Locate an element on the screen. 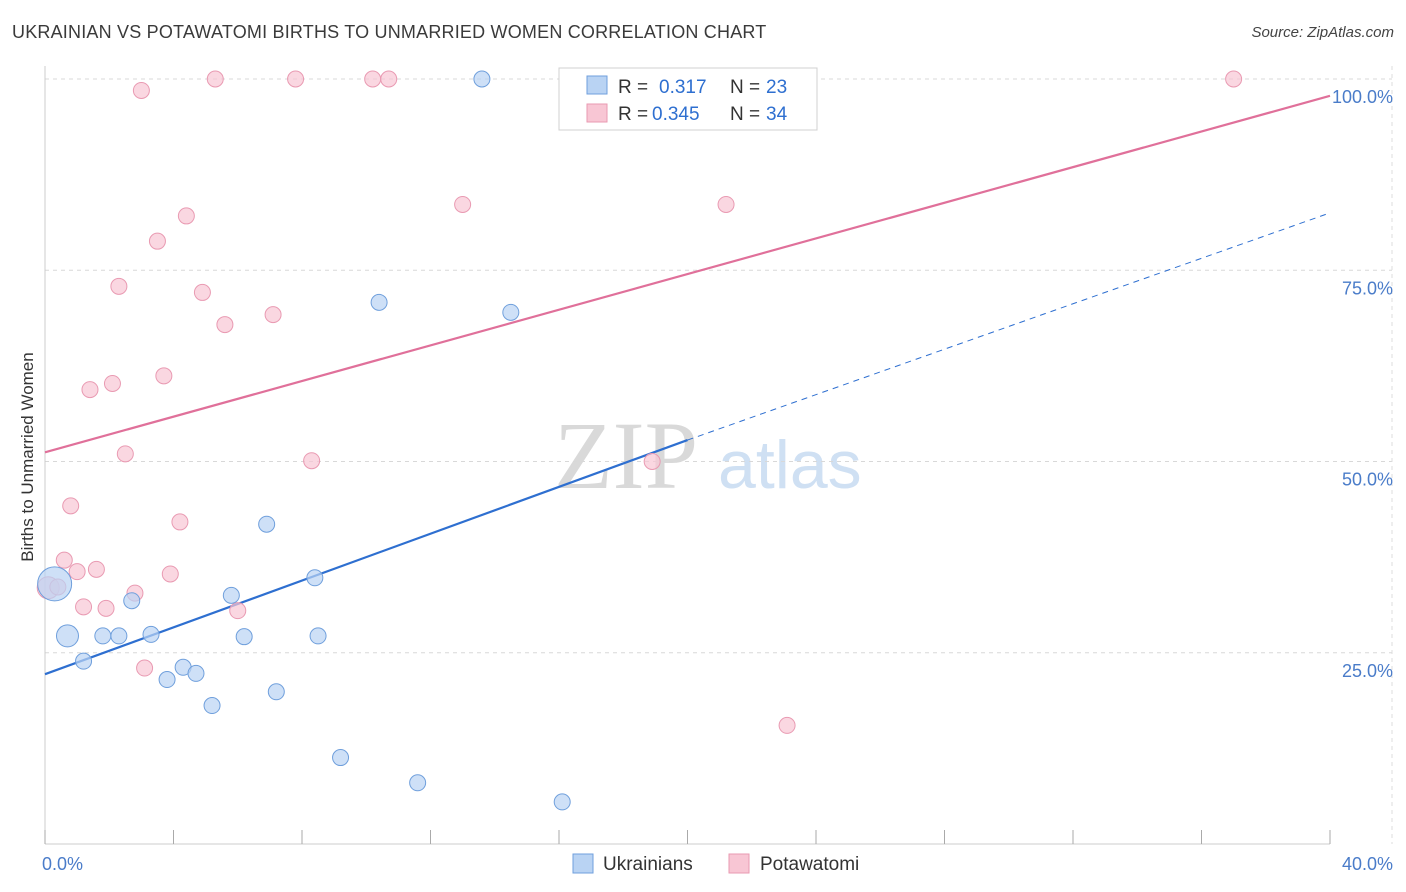 This screenshot has height=892, width=1406. legend-n-label-potawatomi: N = is located at coordinates (745, 114).